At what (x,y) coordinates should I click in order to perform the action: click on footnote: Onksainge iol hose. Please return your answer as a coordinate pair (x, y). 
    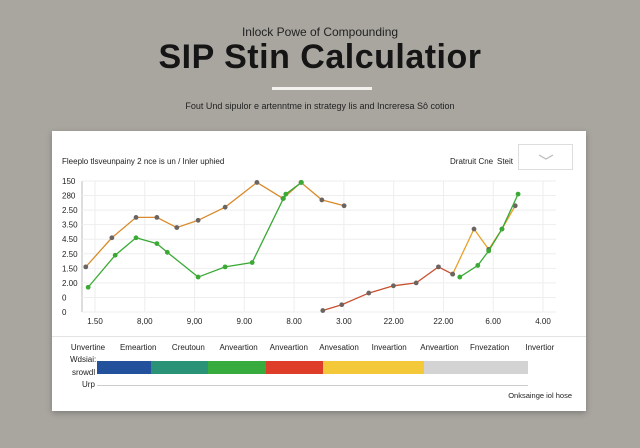
    Looking at the image, I should click on (540, 395).